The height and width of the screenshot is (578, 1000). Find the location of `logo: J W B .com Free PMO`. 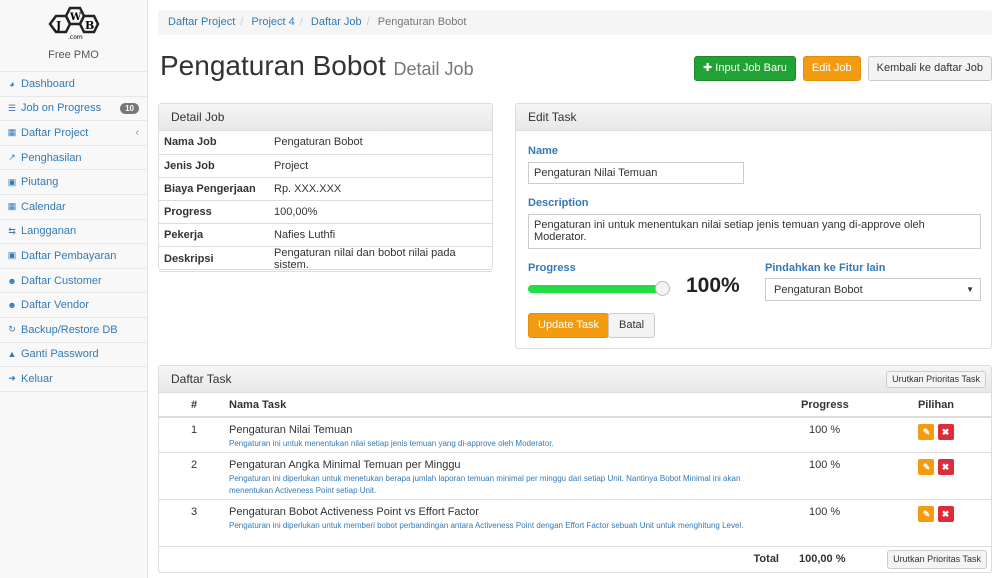

logo: J W B .com Free PMO is located at coordinates (73, 36).